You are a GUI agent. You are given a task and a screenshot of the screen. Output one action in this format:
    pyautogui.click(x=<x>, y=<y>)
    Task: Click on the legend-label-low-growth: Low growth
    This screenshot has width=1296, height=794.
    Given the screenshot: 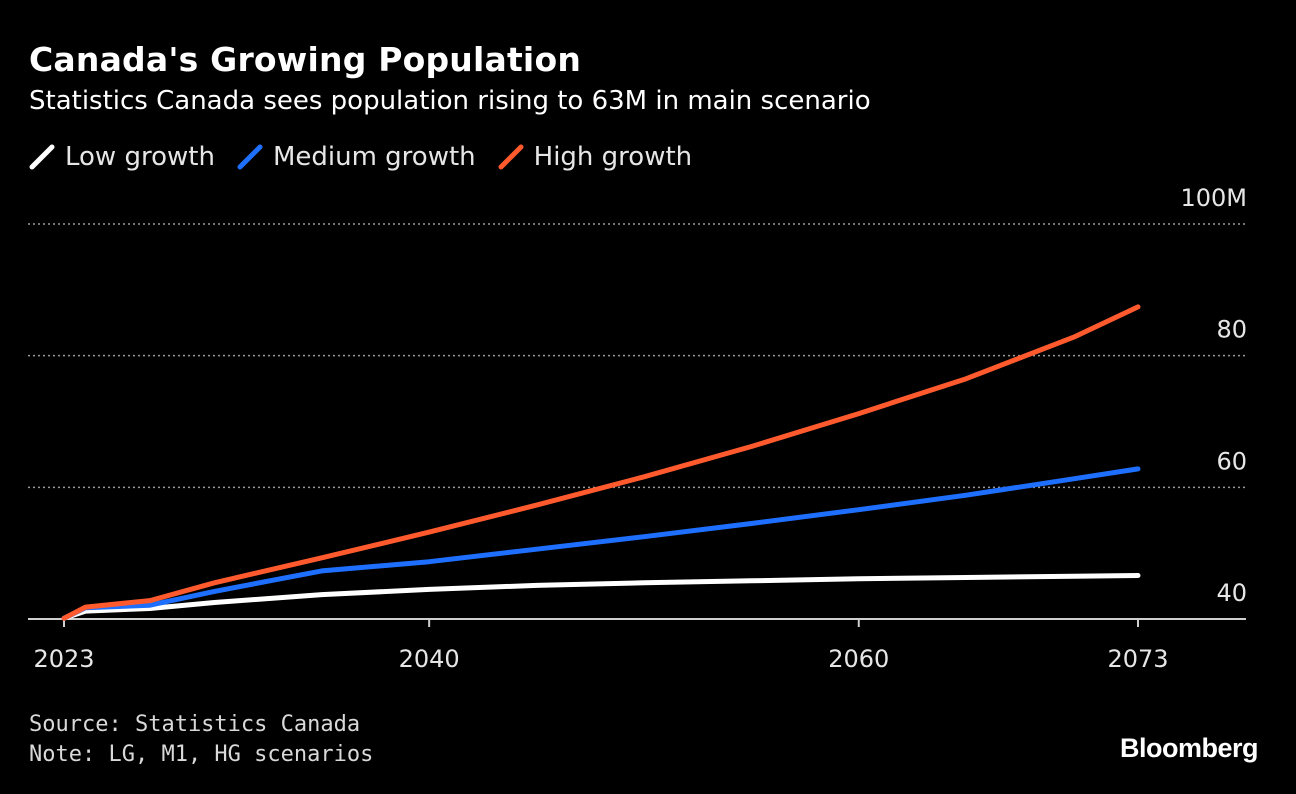 What is the action you would take?
    pyautogui.click(x=140, y=157)
    